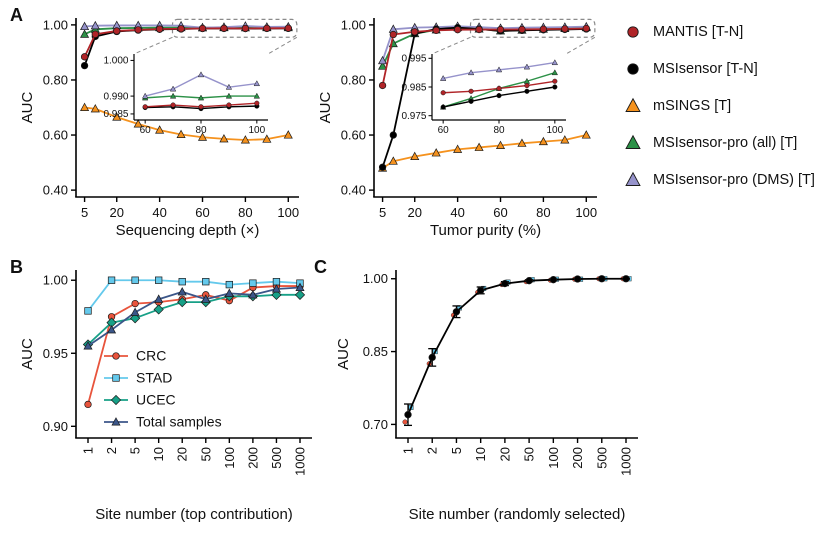  Describe the element at coordinates (698, 32) in the screenshot. I see `legend-label: MANTIS [T-N]` at that location.